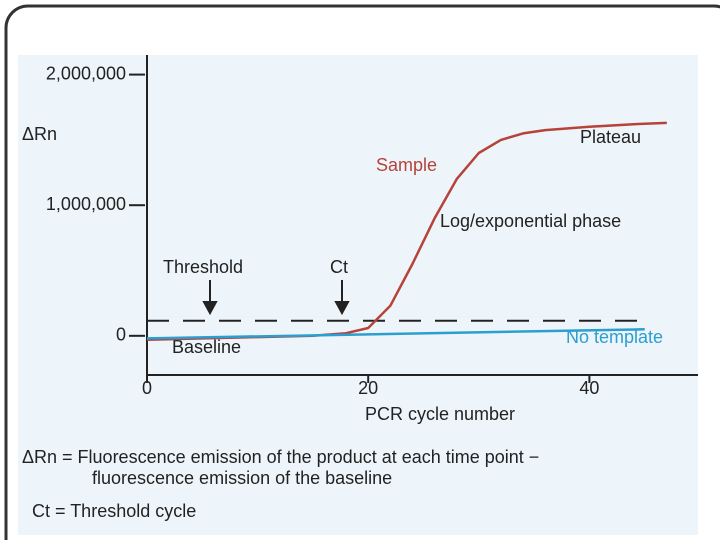 The image size is (720, 545). Describe the element at coordinates (589, 388) in the screenshot. I see `x-tick-label: 40` at that location.